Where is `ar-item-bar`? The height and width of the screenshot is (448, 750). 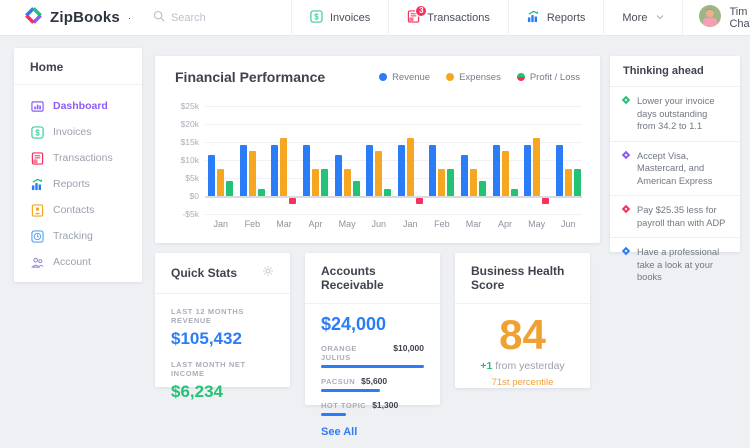
ar-item-bar is located at coordinates (350, 390).